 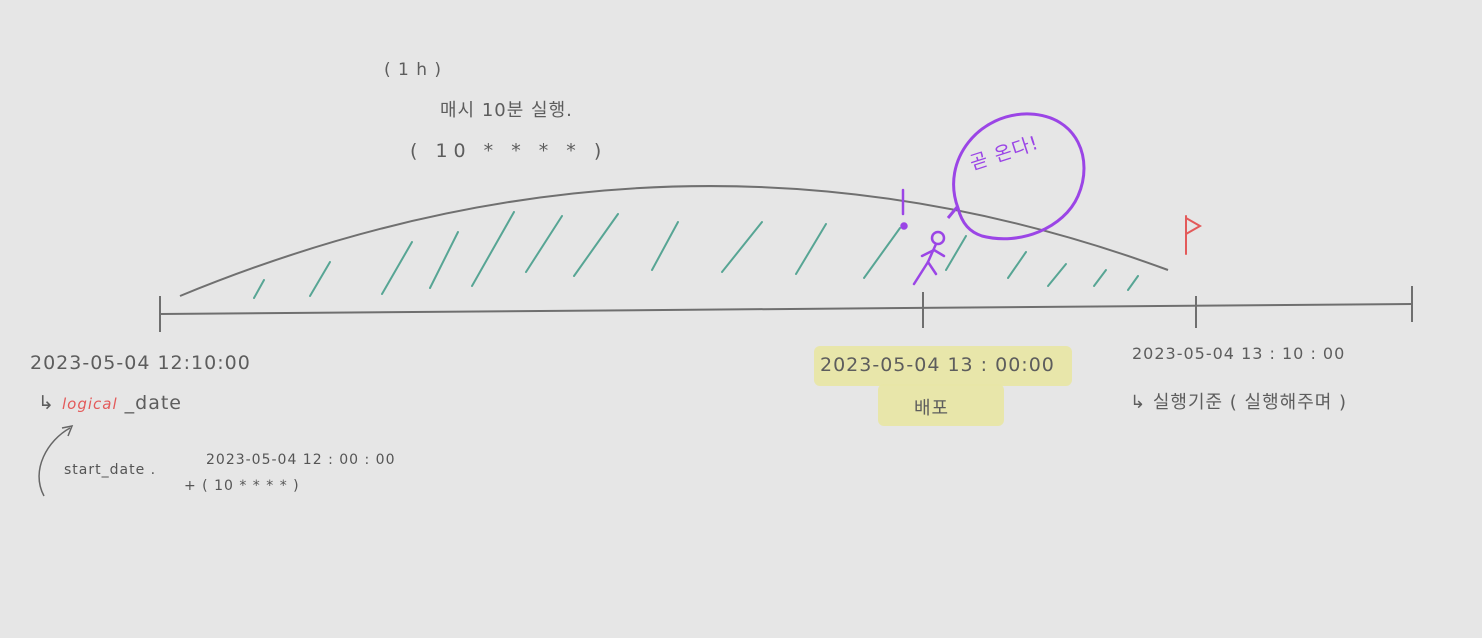 I want to click on speech-bubble-tail, so click(x=953, y=212).